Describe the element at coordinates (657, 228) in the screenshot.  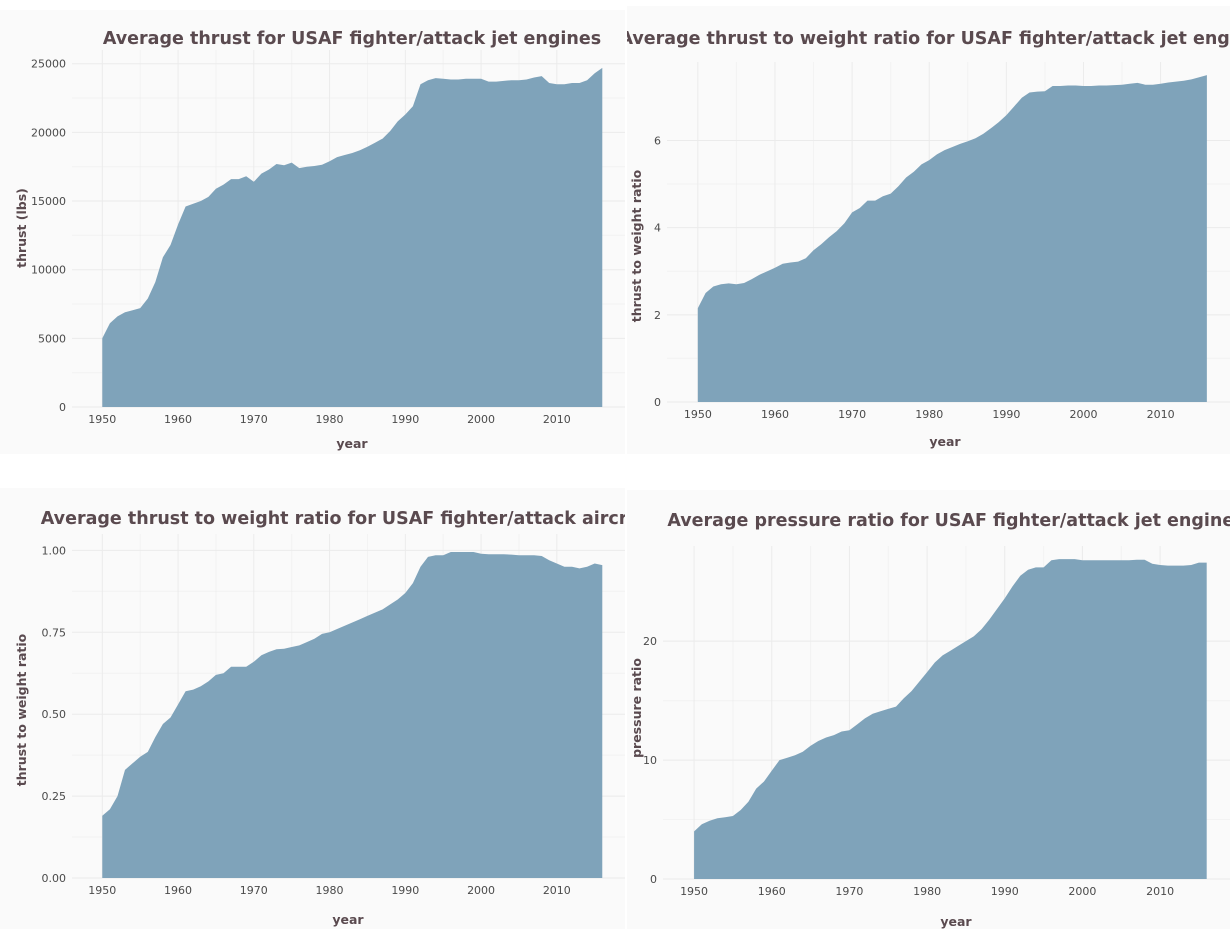
I see `y-tick-label: 4` at that location.